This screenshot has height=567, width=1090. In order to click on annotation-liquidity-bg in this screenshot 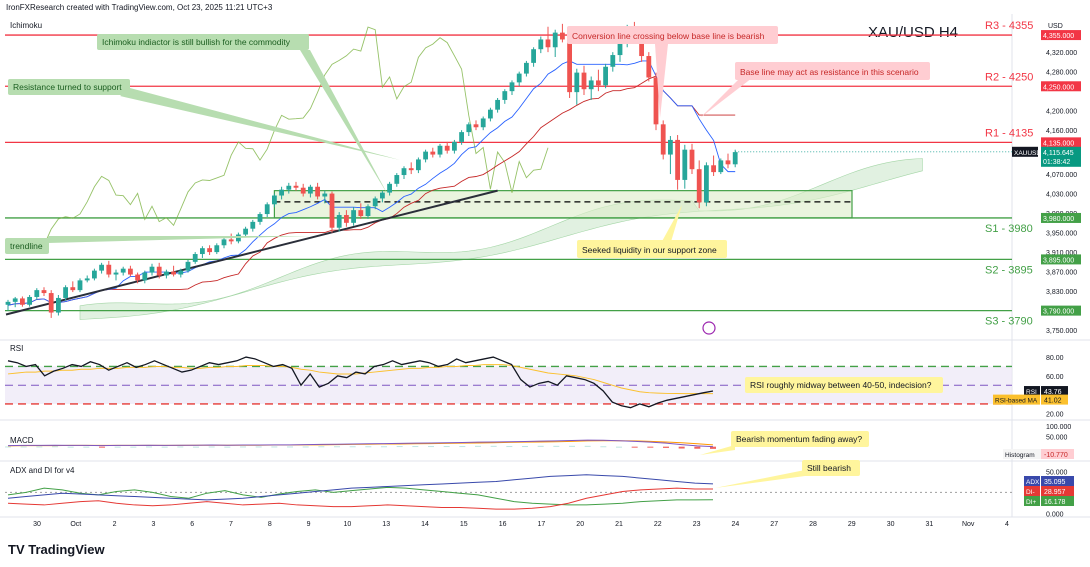, I will do `click(652, 249)`.